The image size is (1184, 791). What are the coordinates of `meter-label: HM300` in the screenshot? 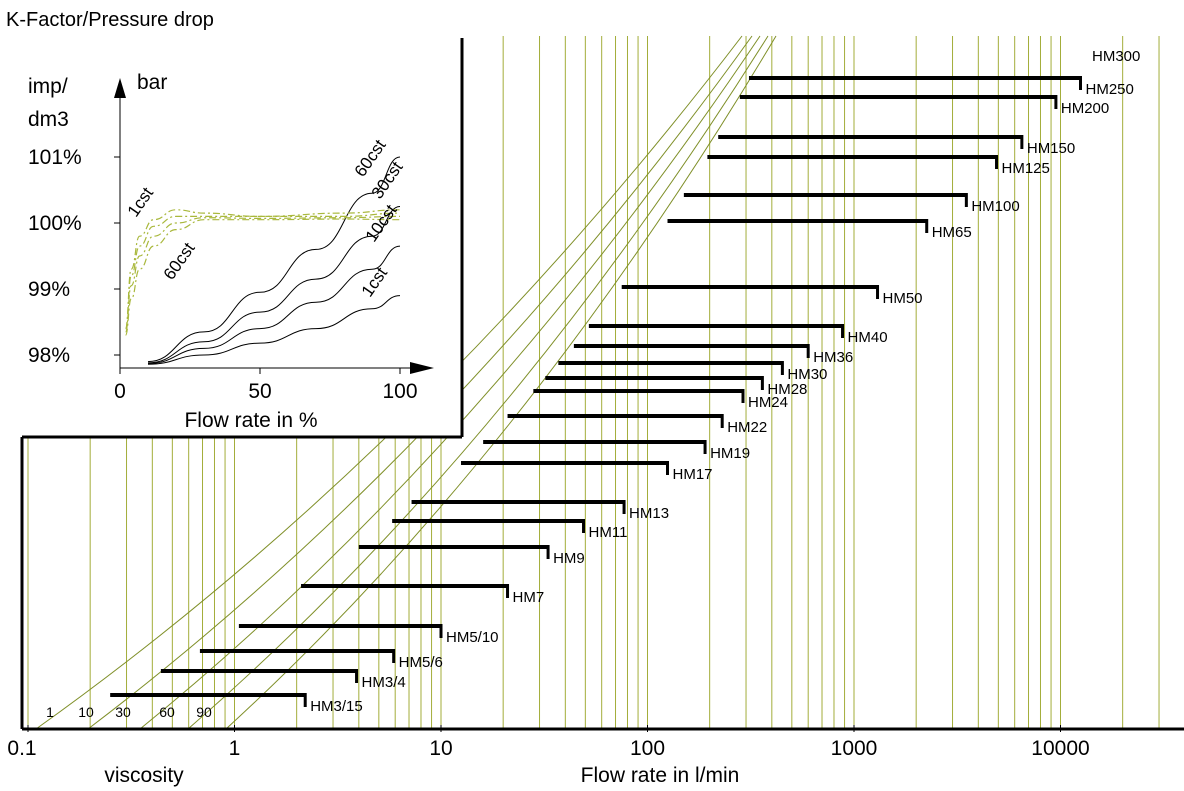 It's located at (1116, 56).